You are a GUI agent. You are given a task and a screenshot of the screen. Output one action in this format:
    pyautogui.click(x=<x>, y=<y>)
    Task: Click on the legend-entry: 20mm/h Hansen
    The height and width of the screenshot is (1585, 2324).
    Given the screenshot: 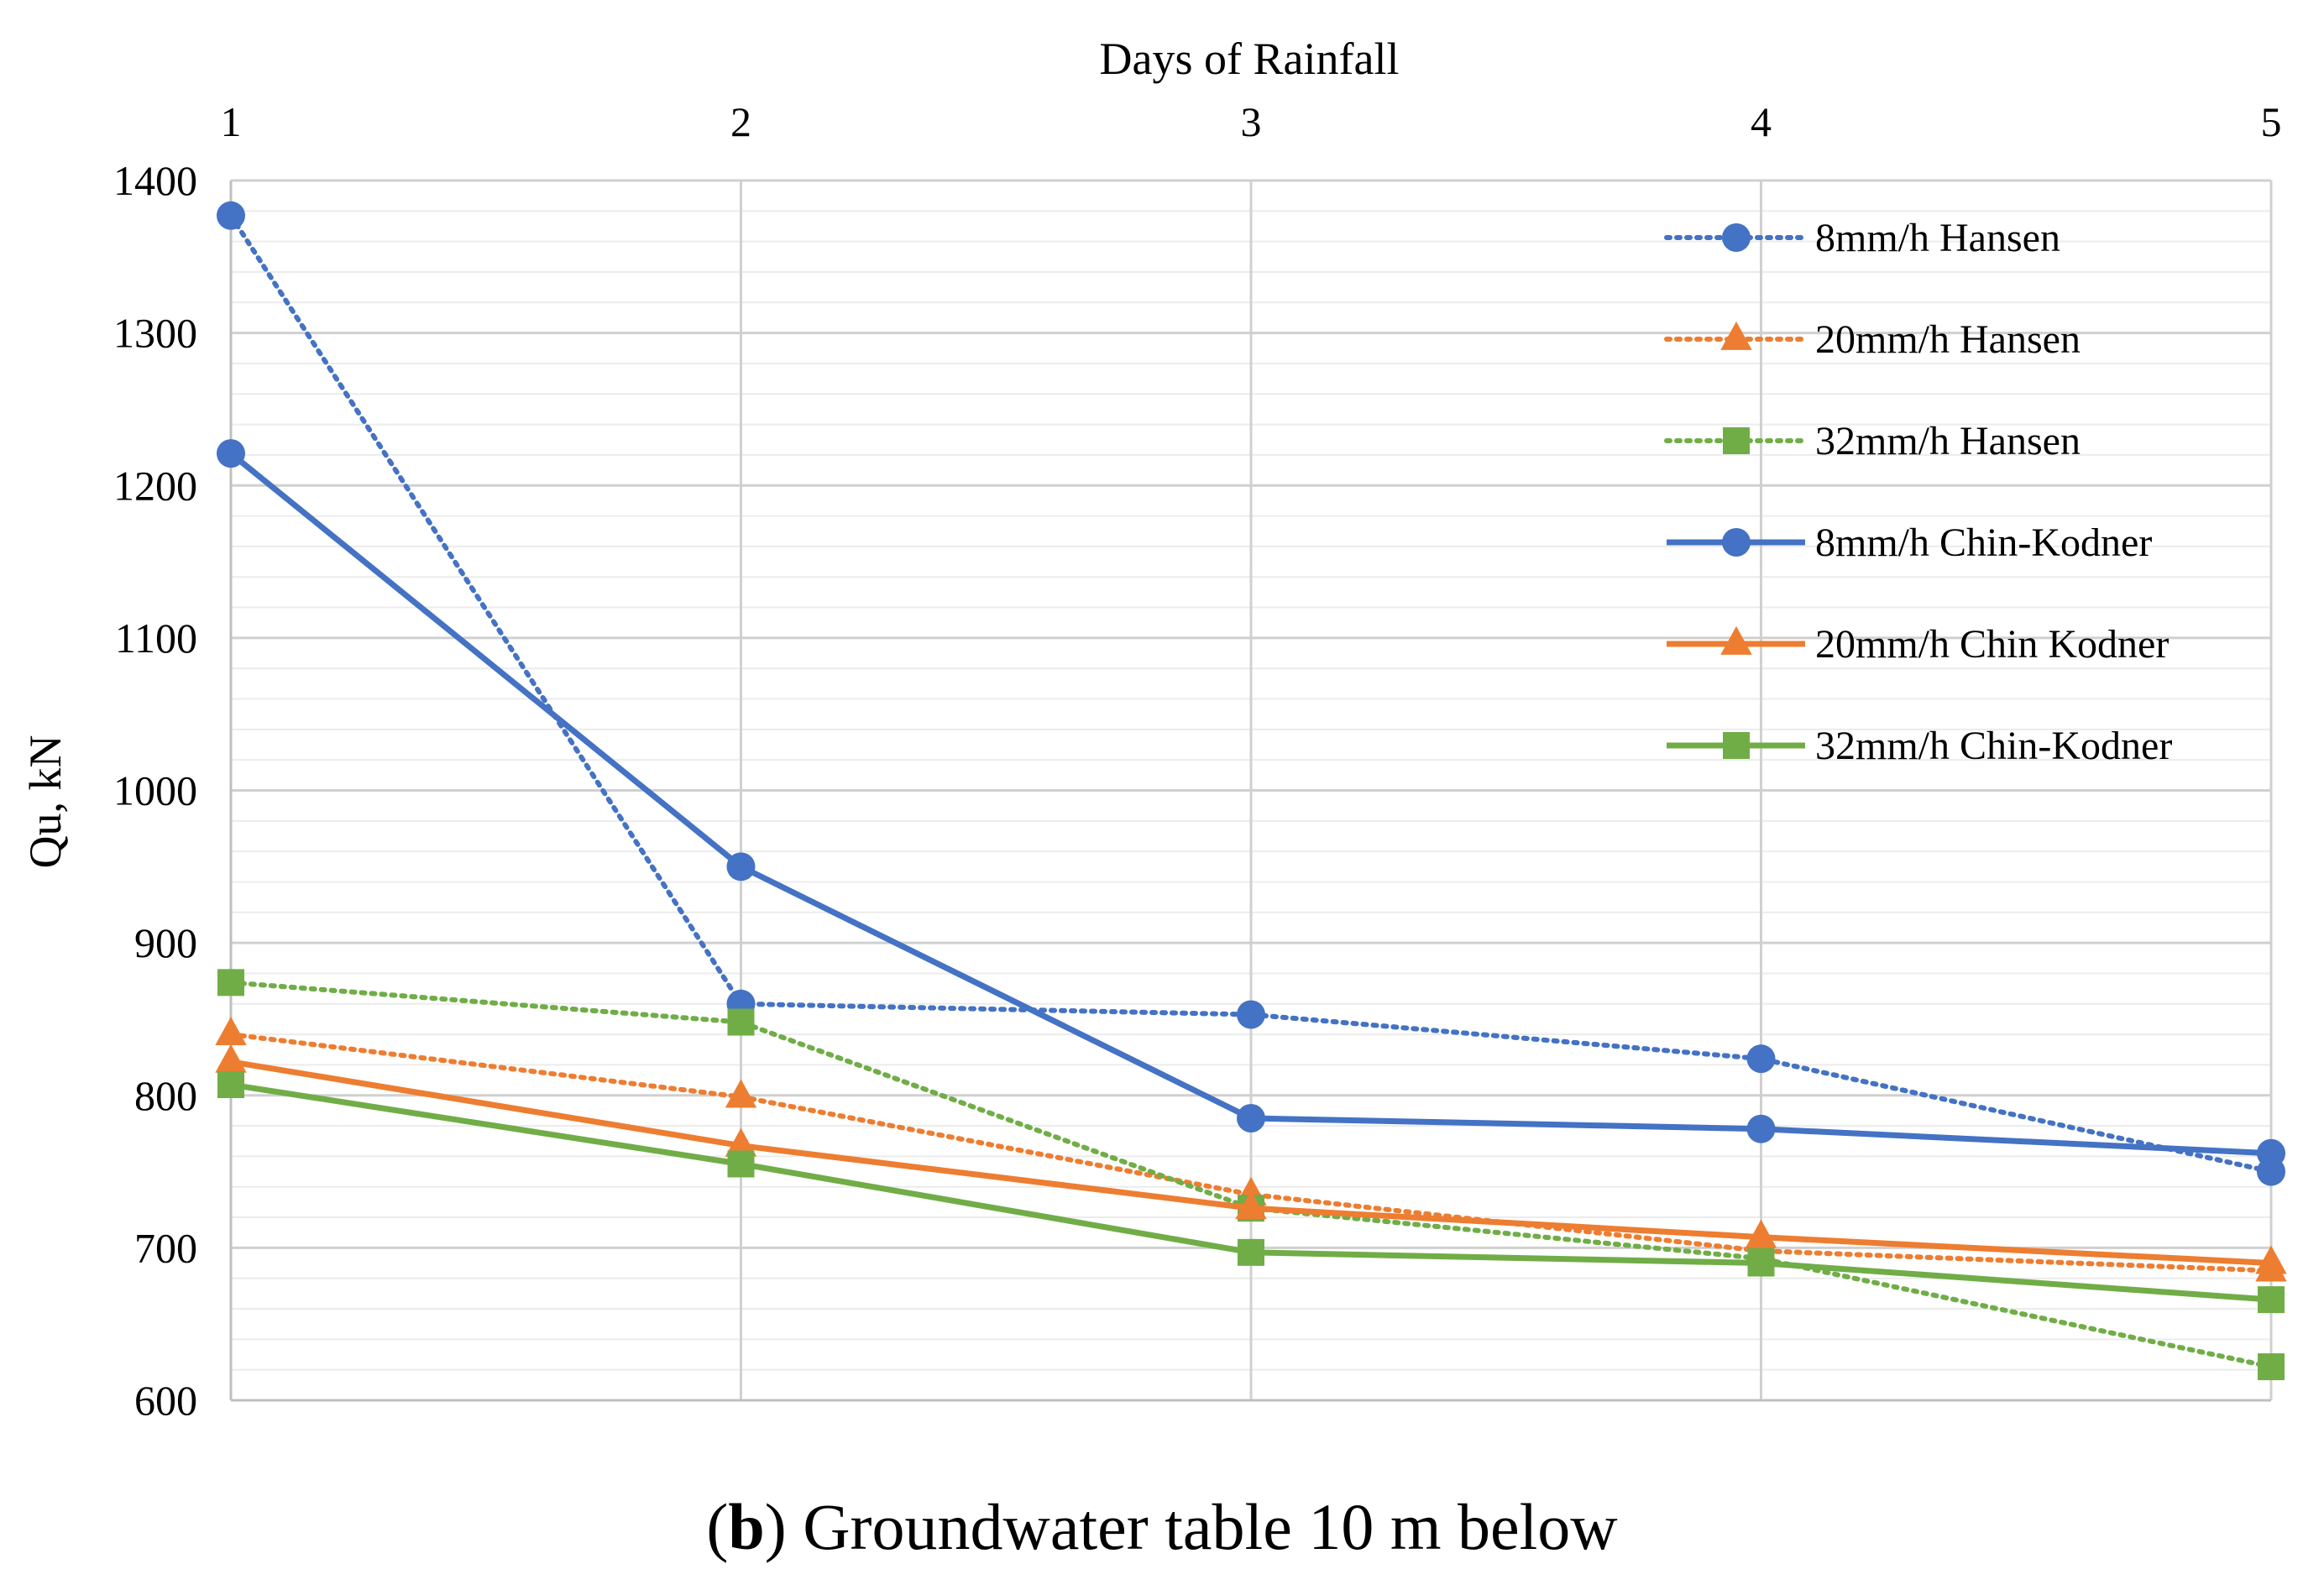 What is the action you would take?
    pyautogui.click(x=1873, y=340)
    